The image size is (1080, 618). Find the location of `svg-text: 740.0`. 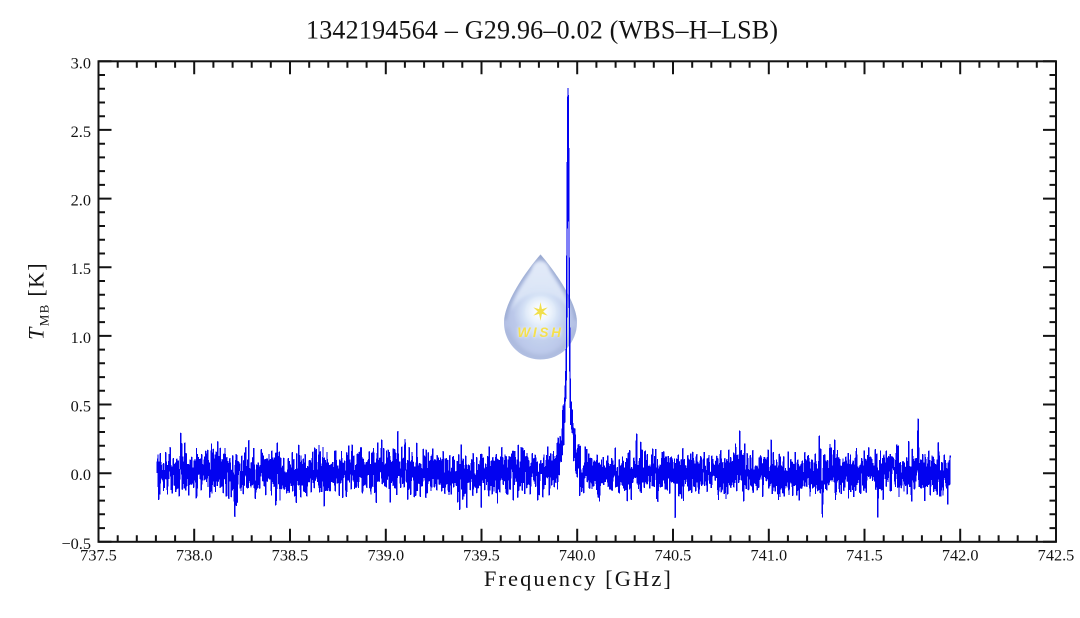

svg-text: 740.0 is located at coordinates (577, 555).